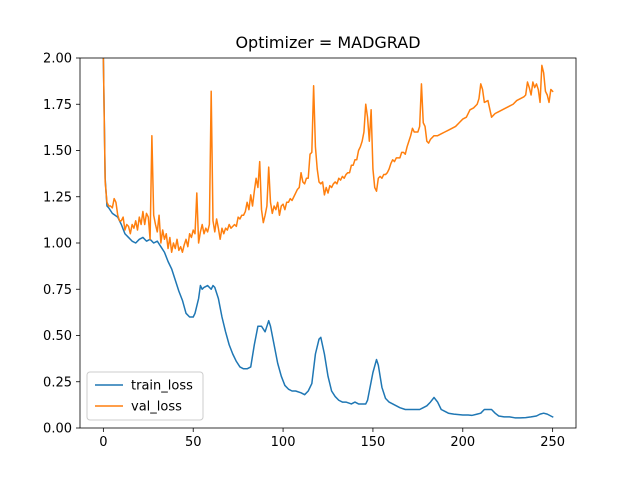  I want to click on x-tick-label: 200, so click(462, 442).